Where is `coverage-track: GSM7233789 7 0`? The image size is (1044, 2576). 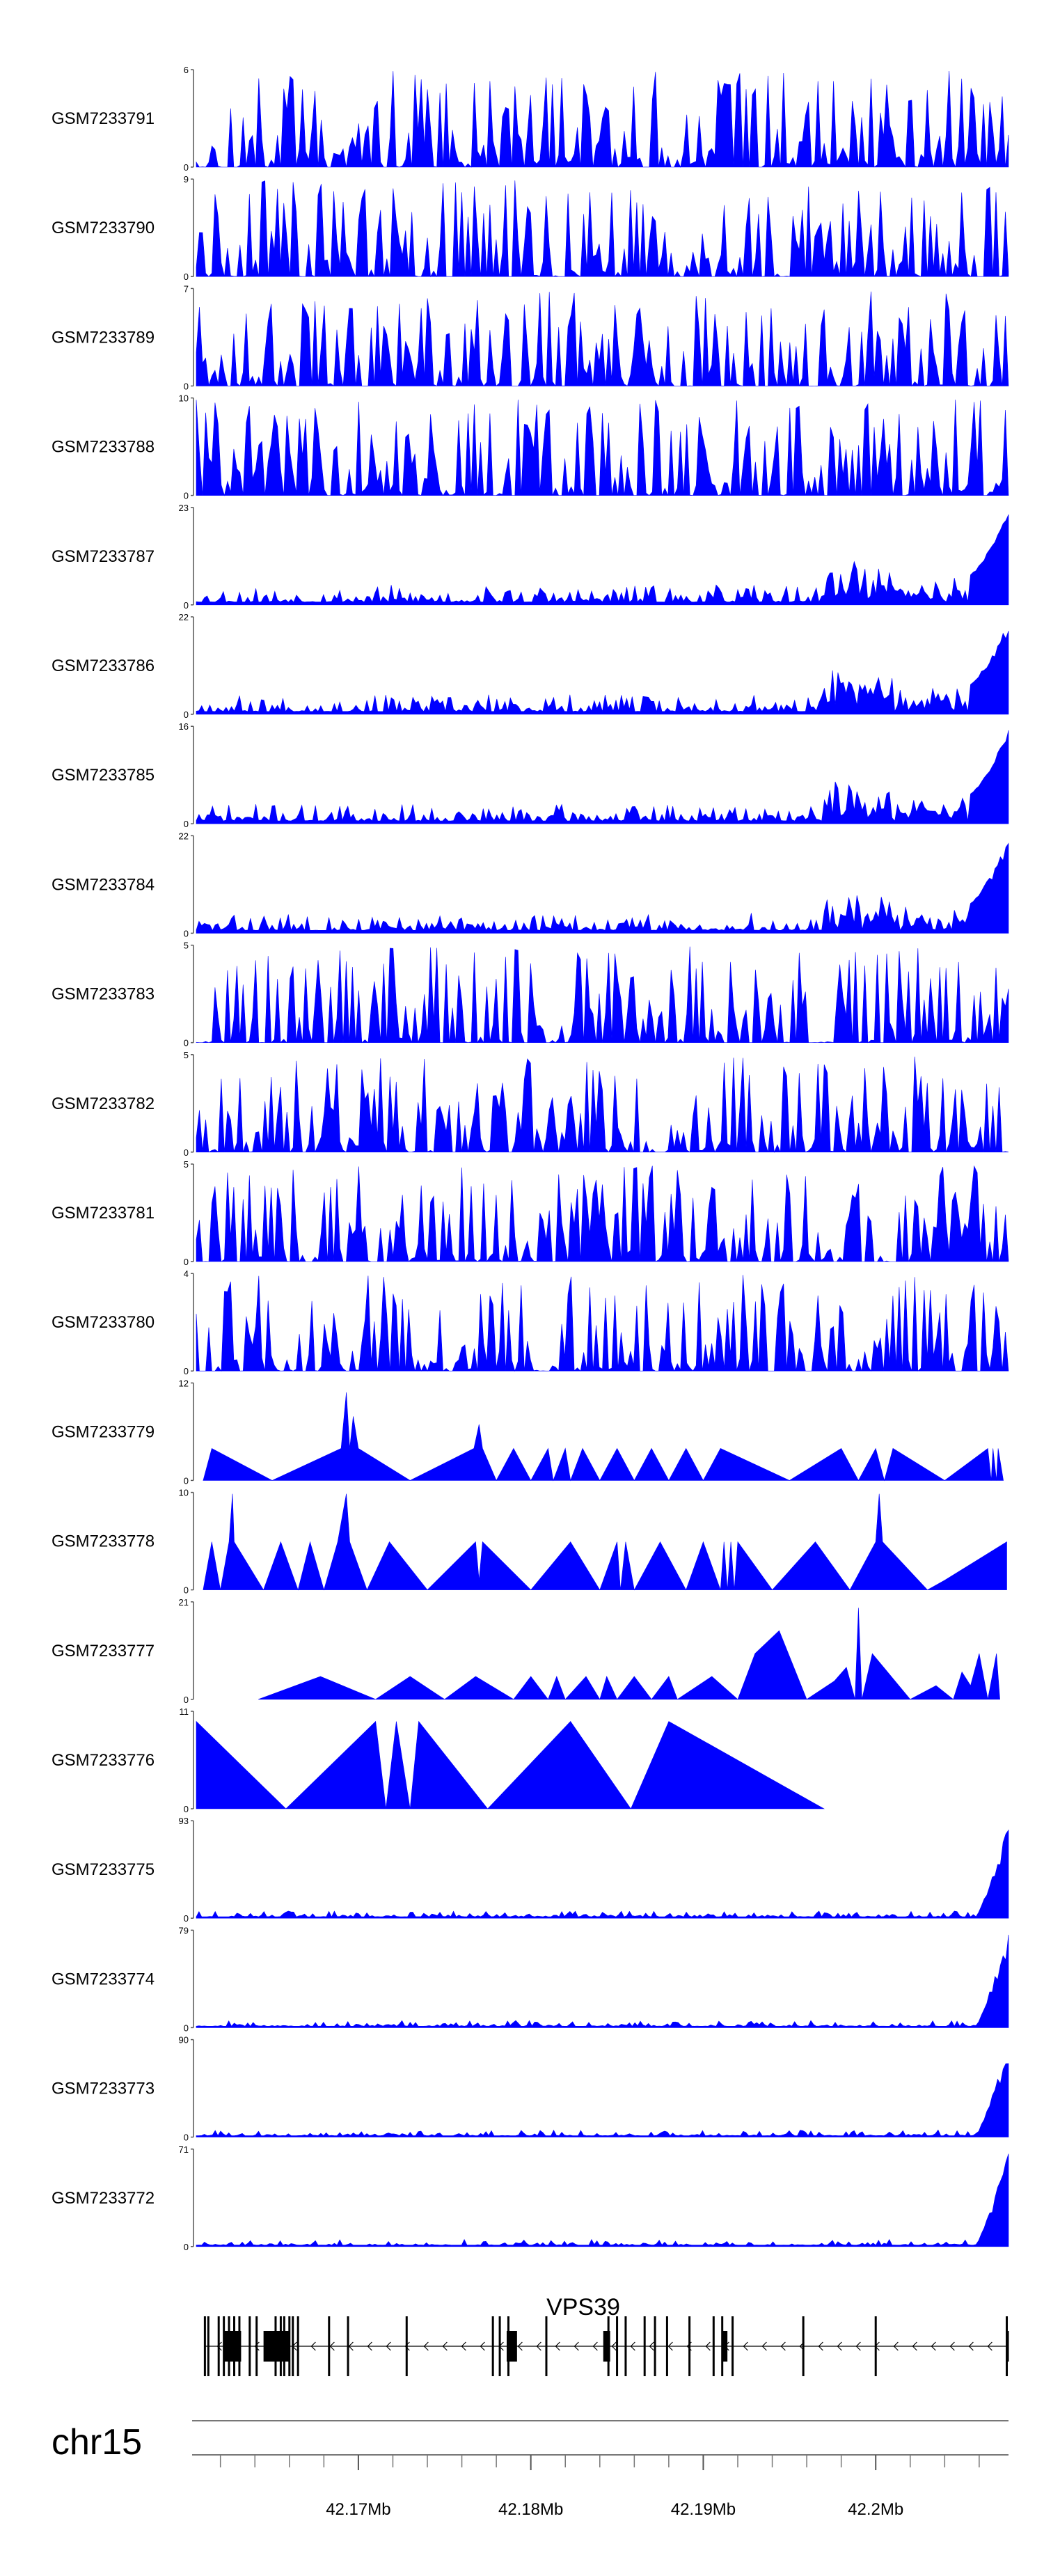 coverage-track: GSM7233789 7 0 is located at coordinates (530, 337).